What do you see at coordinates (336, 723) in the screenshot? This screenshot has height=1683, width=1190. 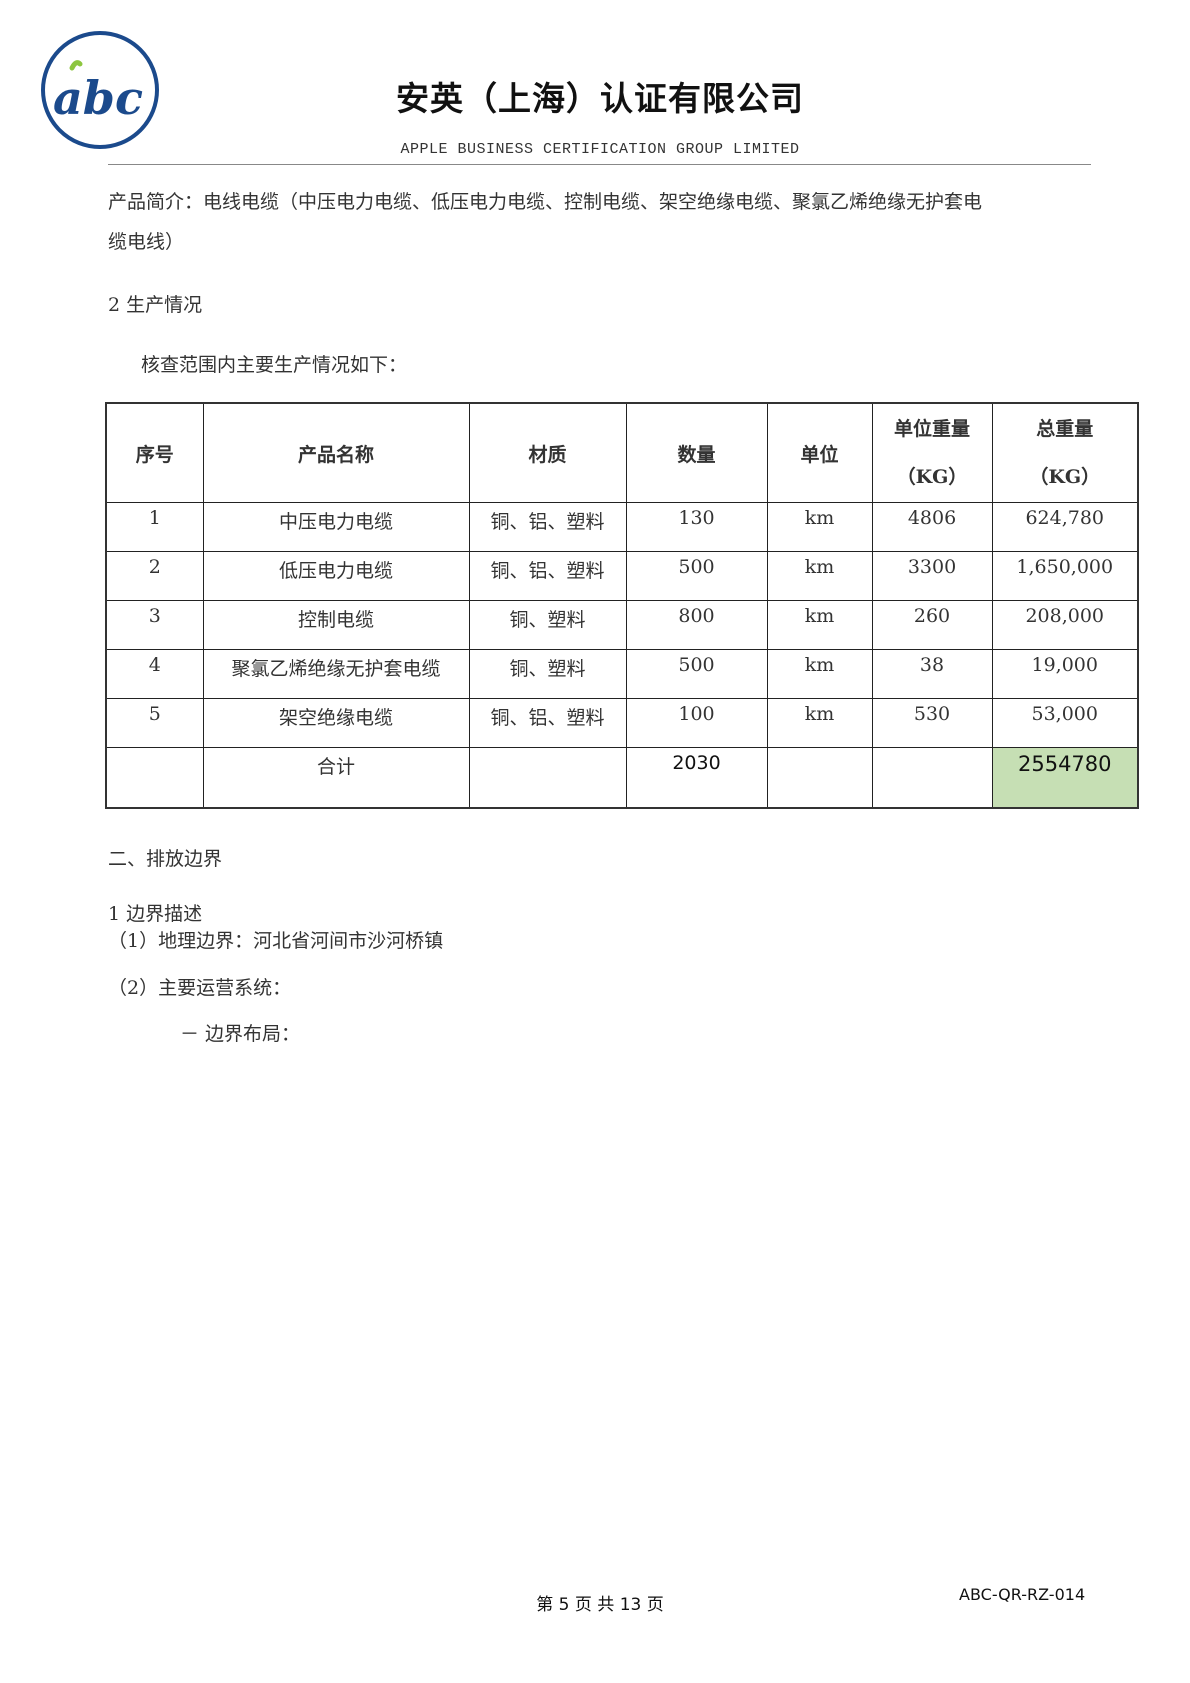 I see `table-cell: 架空绝缘电缆` at bounding box center [336, 723].